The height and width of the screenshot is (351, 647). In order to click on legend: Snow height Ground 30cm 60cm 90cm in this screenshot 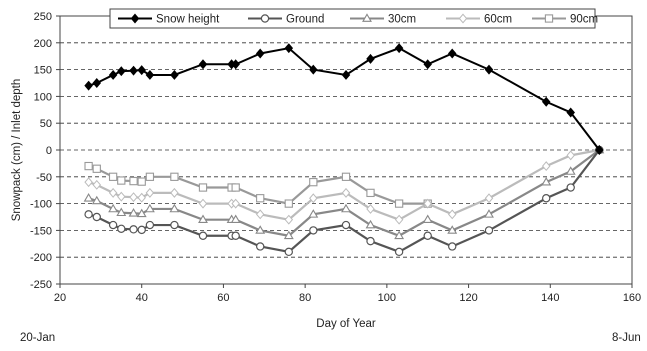, I will do `click(353, 18)`.